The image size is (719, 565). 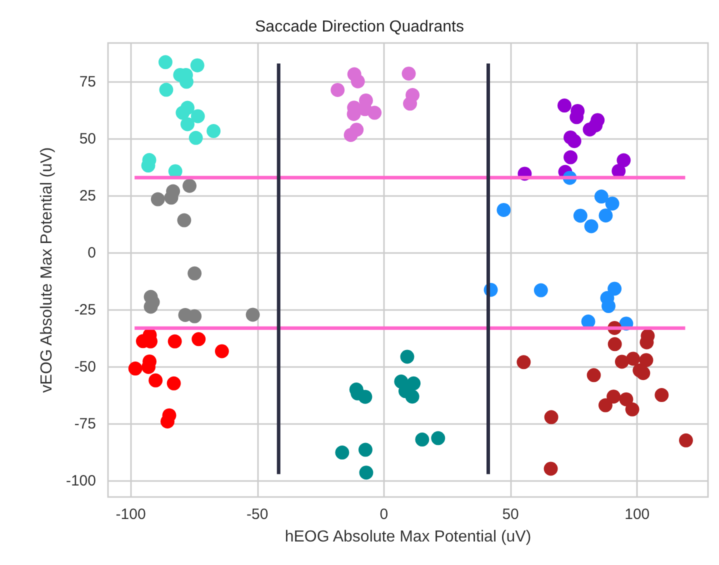 I want to click on y-tick-label: -75, so click(x=85, y=423).